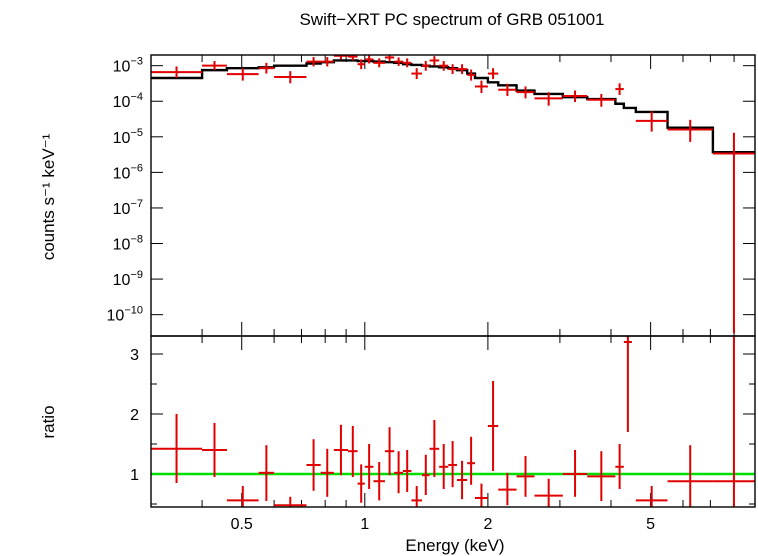 The width and height of the screenshot is (758, 556). I want to click on x-tick-label: 0.5, so click(242, 524).